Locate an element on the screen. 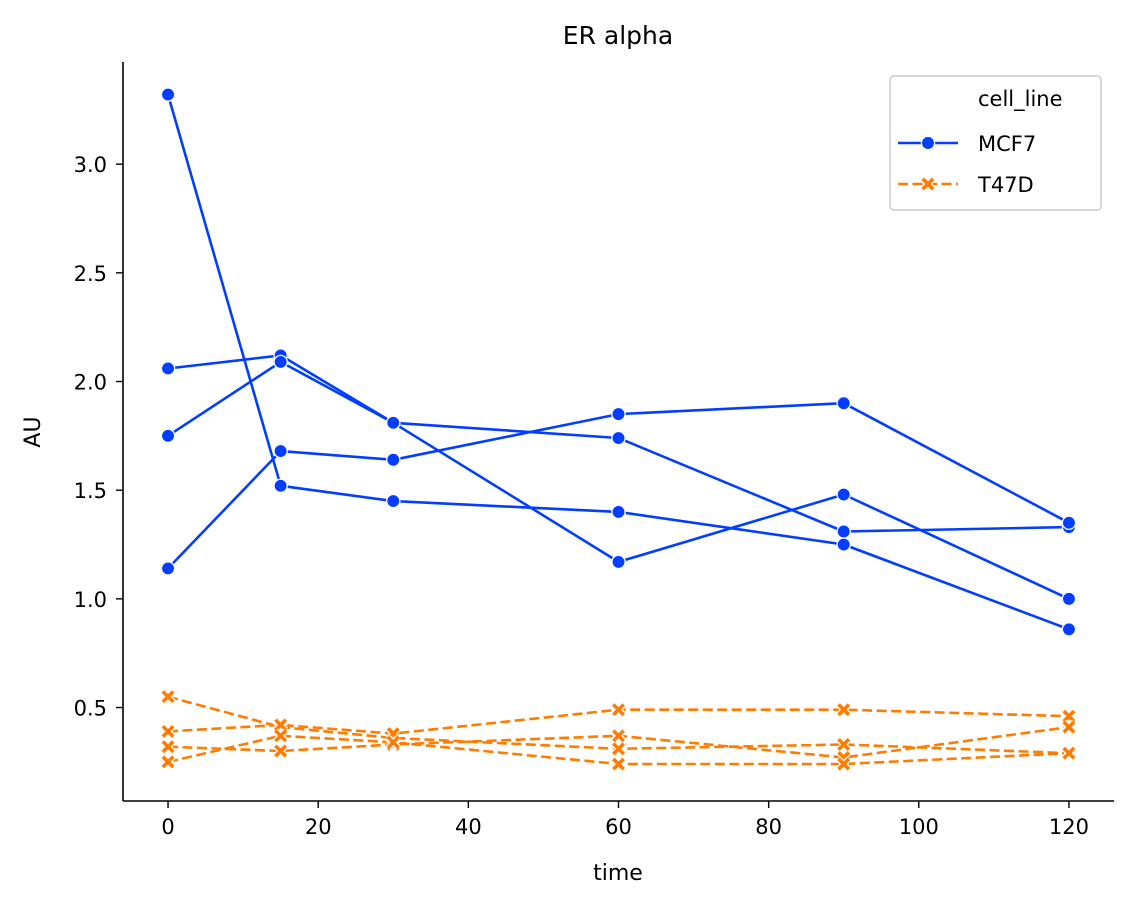 The image size is (1138, 908). y-tick-label: 2.0 is located at coordinates (90, 383).